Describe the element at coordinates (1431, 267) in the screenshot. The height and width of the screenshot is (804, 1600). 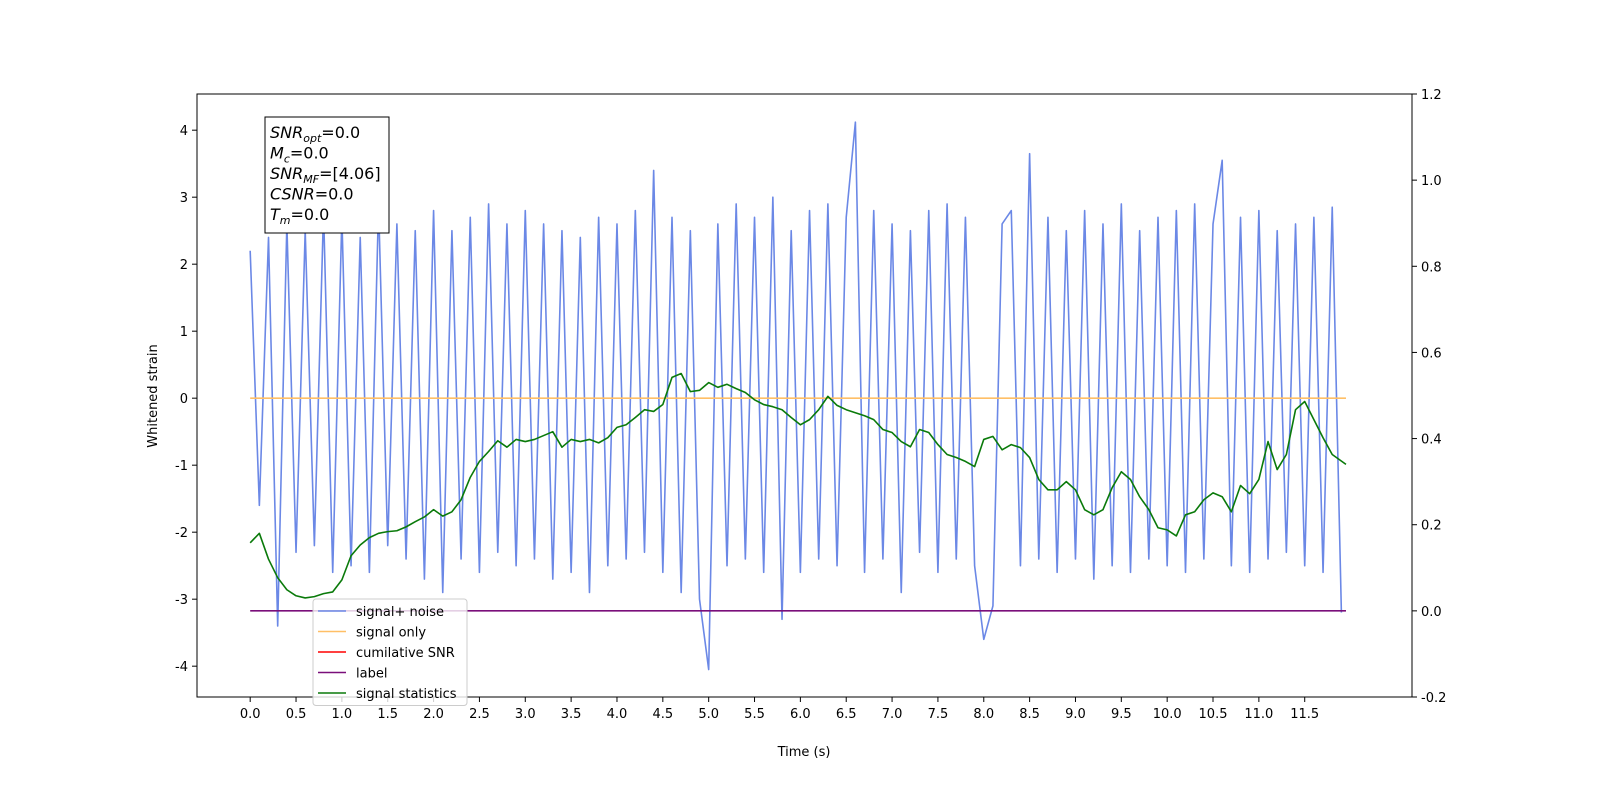
I see `y2-tick-label: 0.8` at that location.